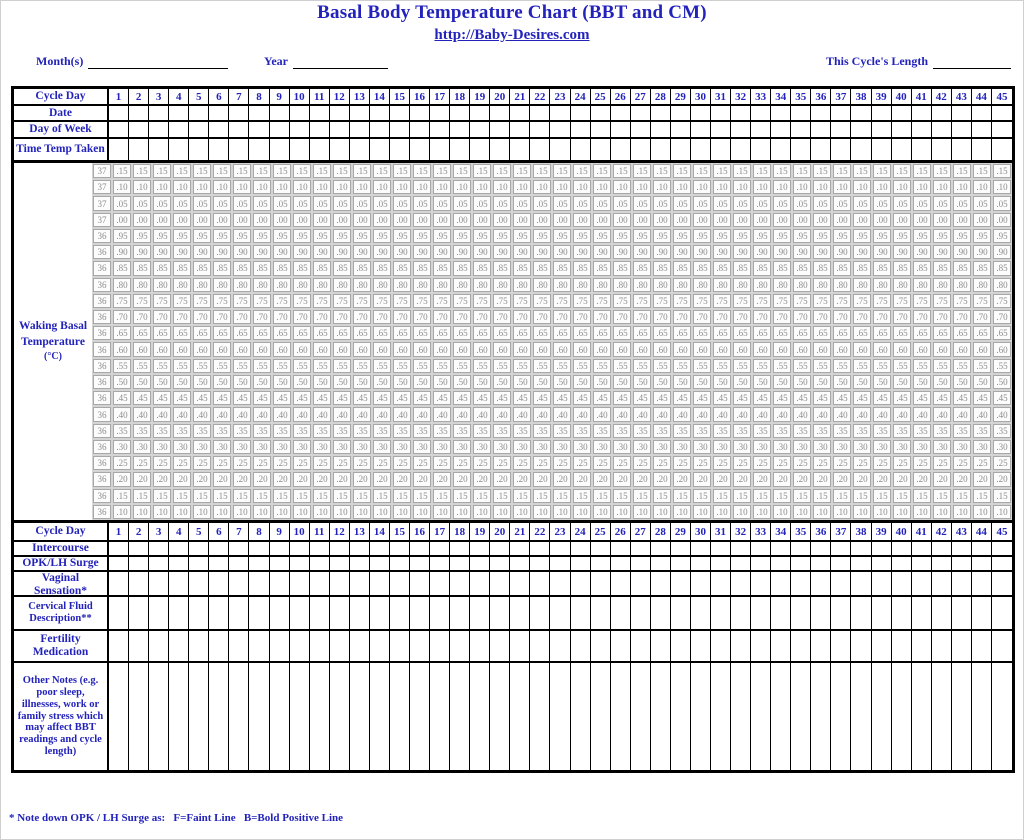 The image size is (1024, 840). I want to click on temp-value-cell: .85, so click(422, 268).